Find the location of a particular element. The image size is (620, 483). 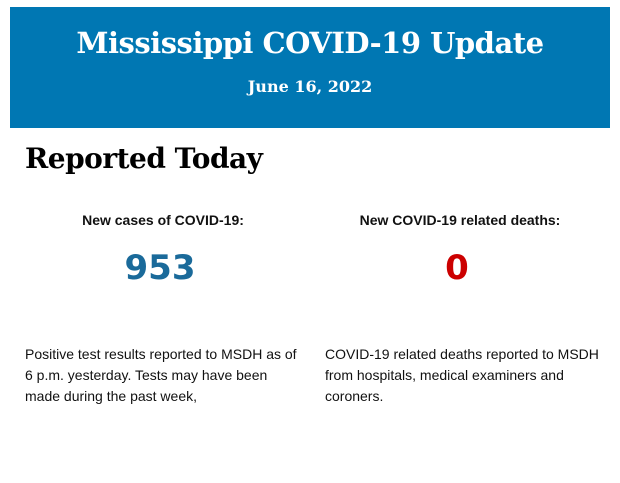

report-date: June 16, 2022 is located at coordinates (310, 86).